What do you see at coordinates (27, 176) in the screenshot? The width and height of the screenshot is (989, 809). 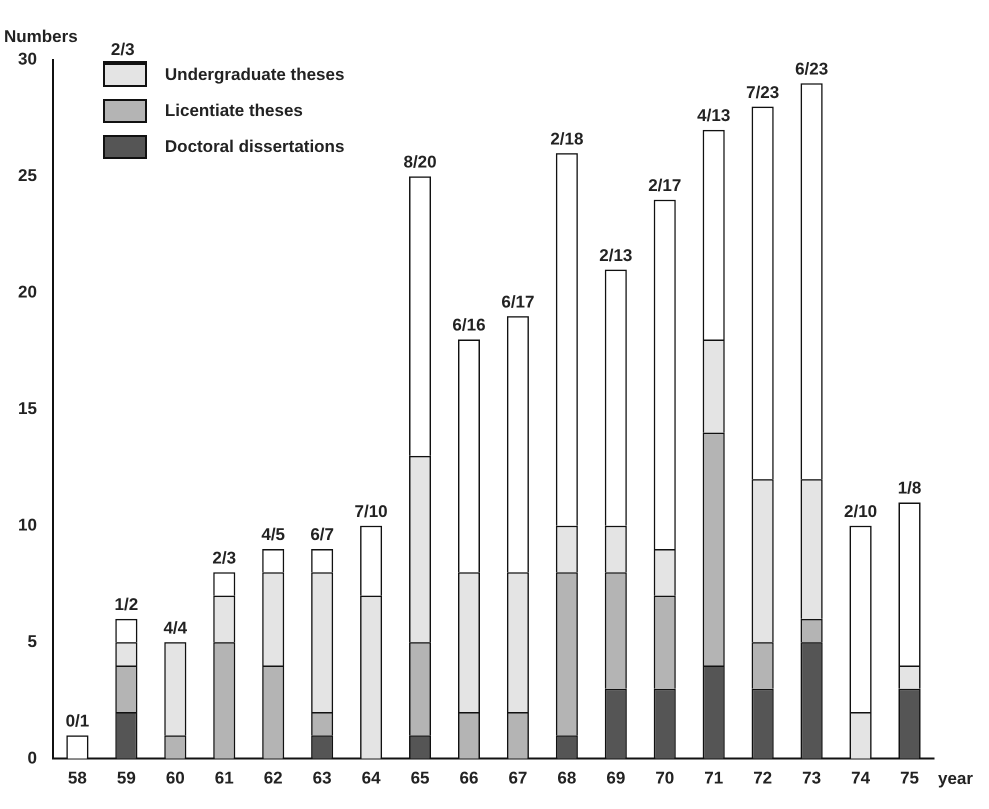 I see `y-tick-label: 25` at bounding box center [27, 176].